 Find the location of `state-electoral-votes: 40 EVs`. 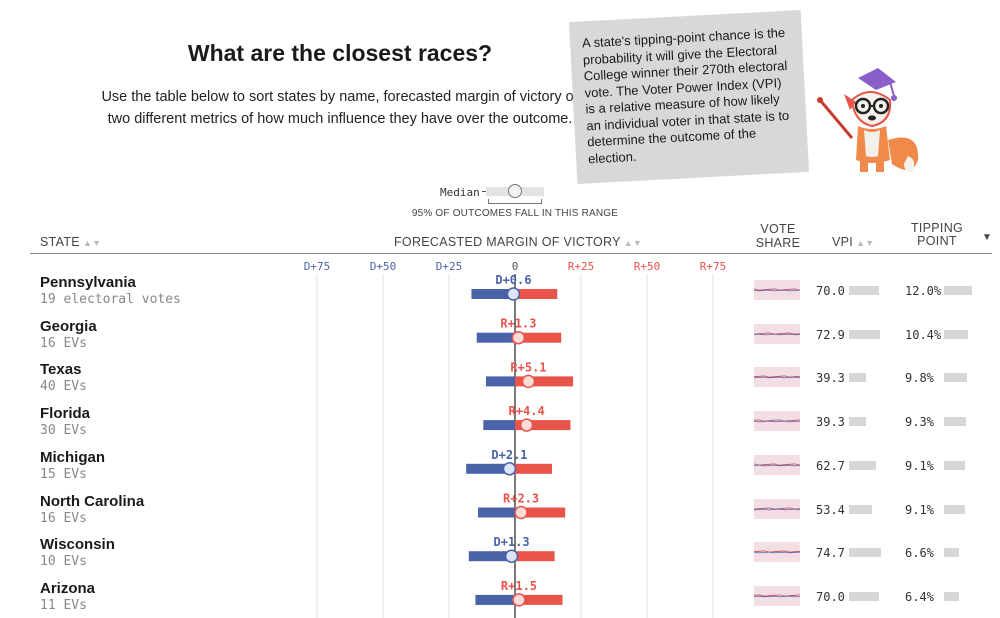

state-electoral-votes: 40 EVs is located at coordinates (63, 387).